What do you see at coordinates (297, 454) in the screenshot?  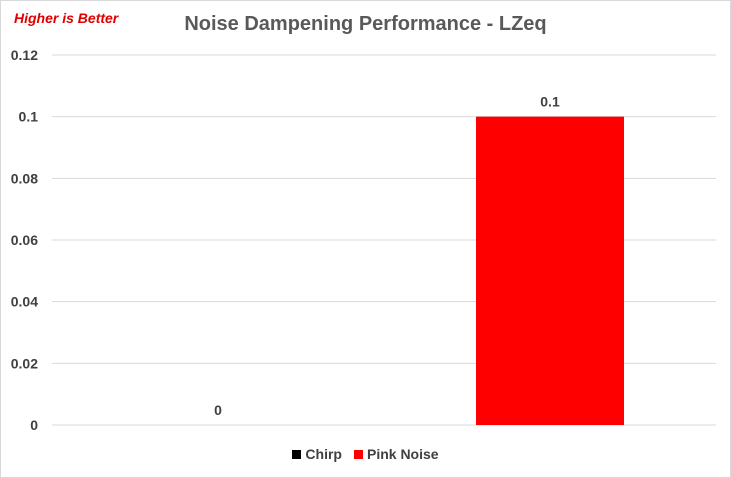 I see `legend-swatch-chirp` at bounding box center [297, 454].